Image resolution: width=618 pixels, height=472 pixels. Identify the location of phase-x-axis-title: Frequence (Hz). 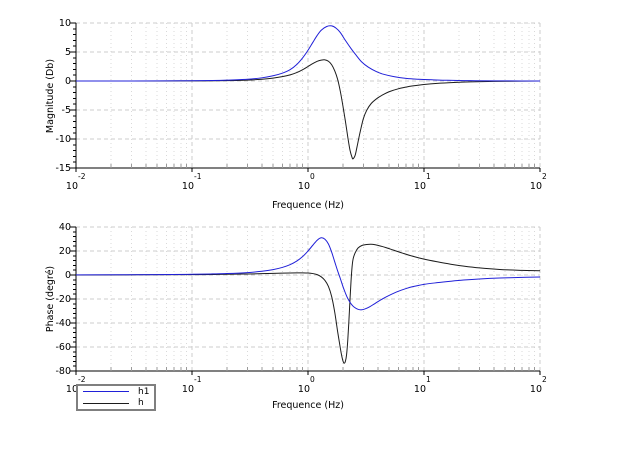
(308, 405).